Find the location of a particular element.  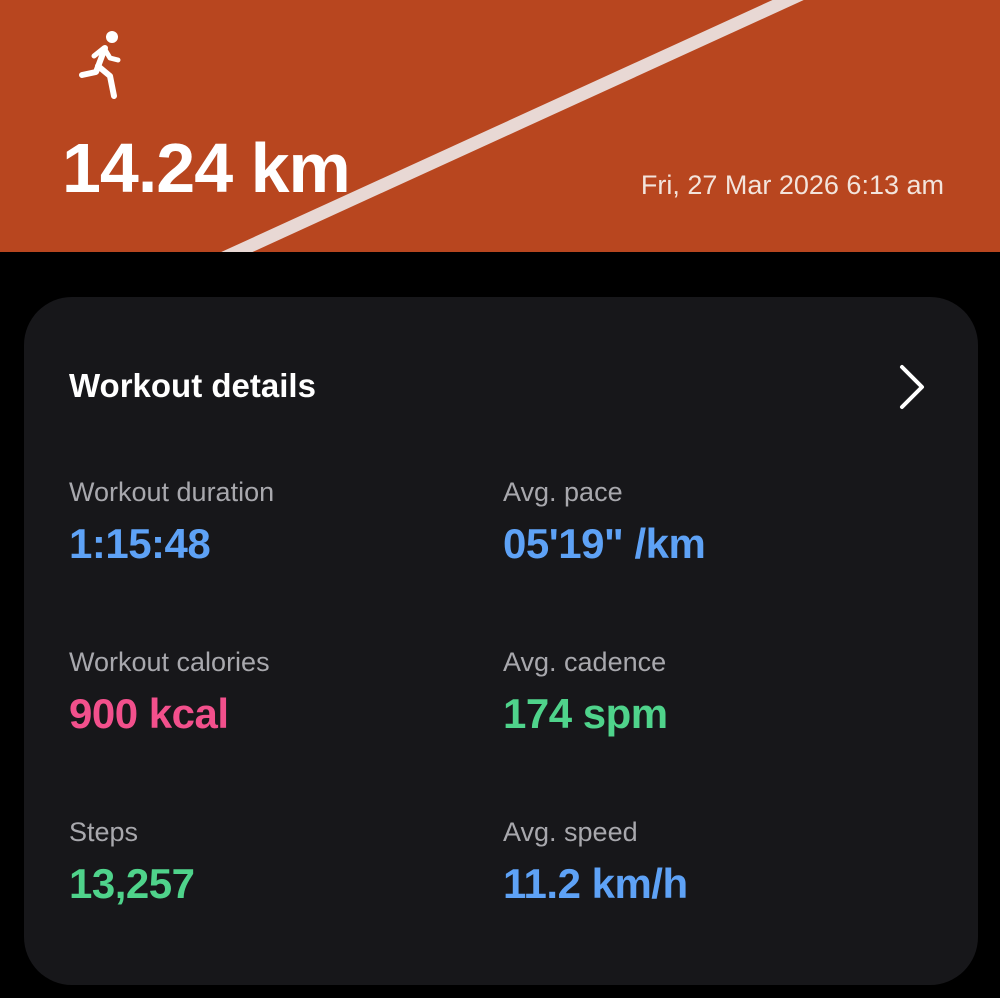

metric-label: Avg. cadence is located at coordinates (585, 662).